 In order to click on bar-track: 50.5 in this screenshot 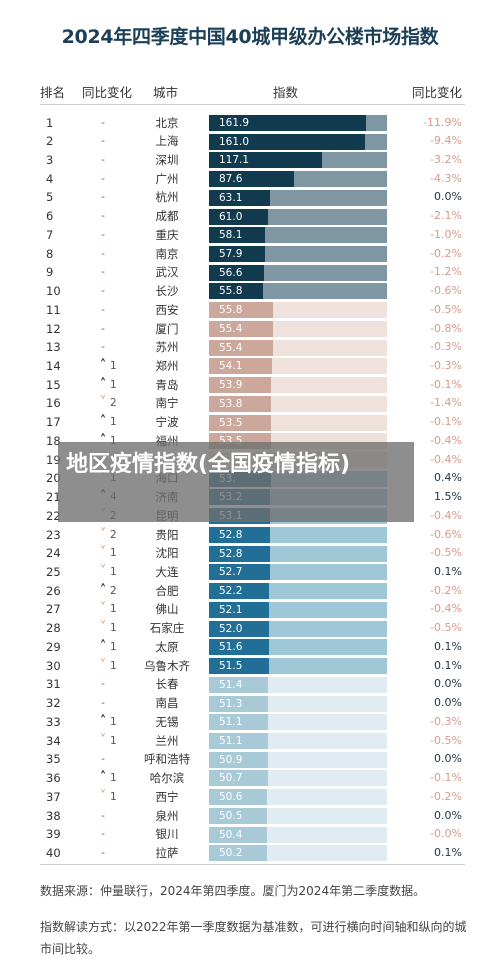, I will do `click(298, 815)`.